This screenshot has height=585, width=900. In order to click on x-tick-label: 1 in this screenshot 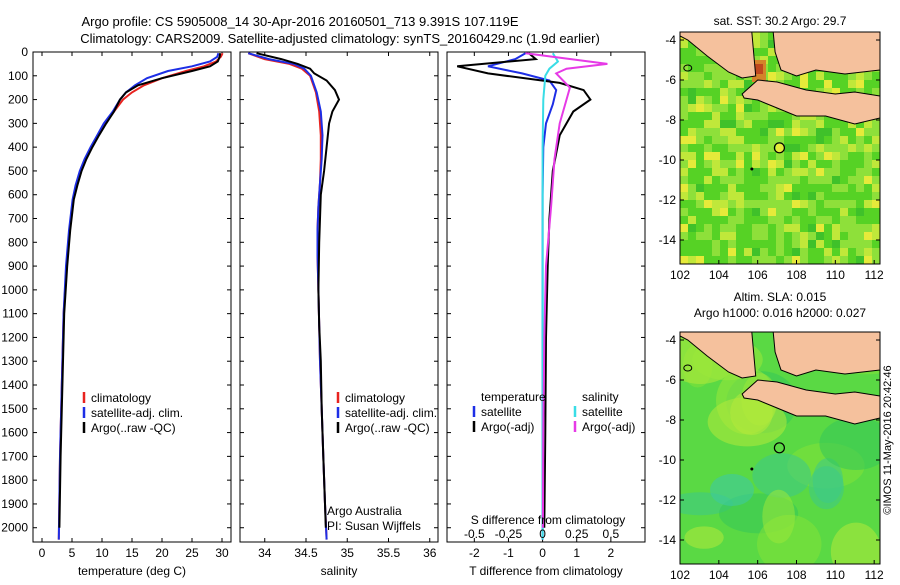, I will do `click(576, 553)`.